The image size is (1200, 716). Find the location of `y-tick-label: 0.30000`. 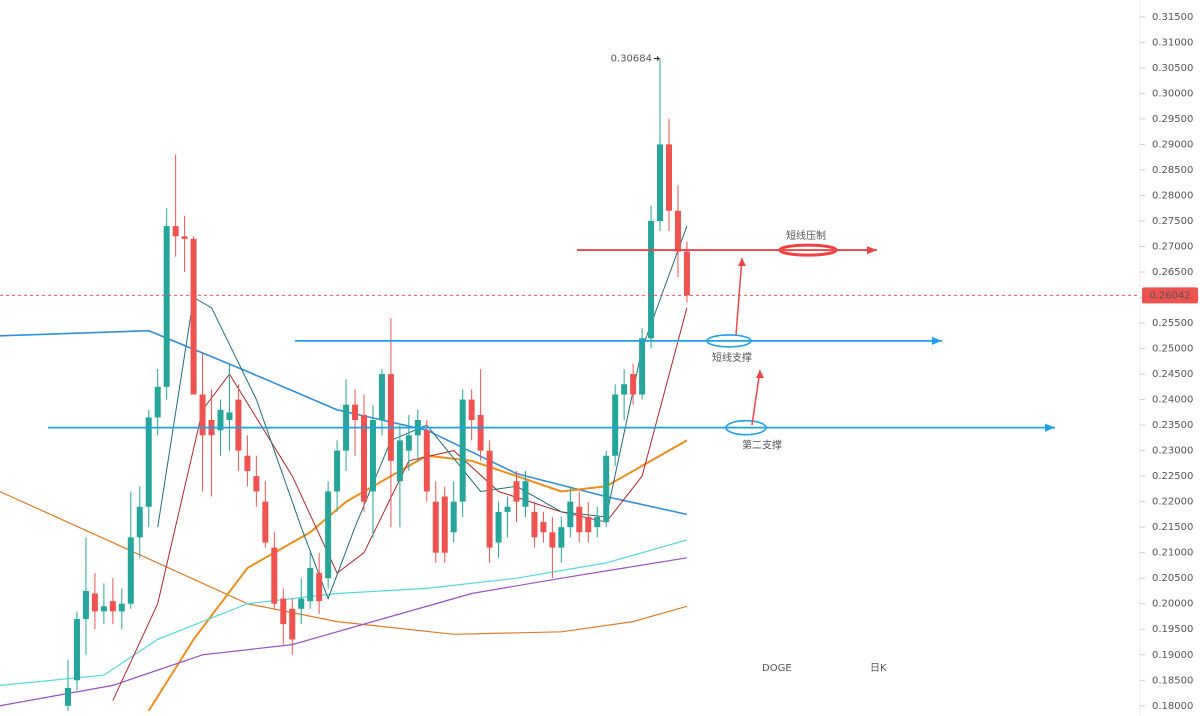

y-tick-label: 0.30000 is located at coordinates (1172, 93).